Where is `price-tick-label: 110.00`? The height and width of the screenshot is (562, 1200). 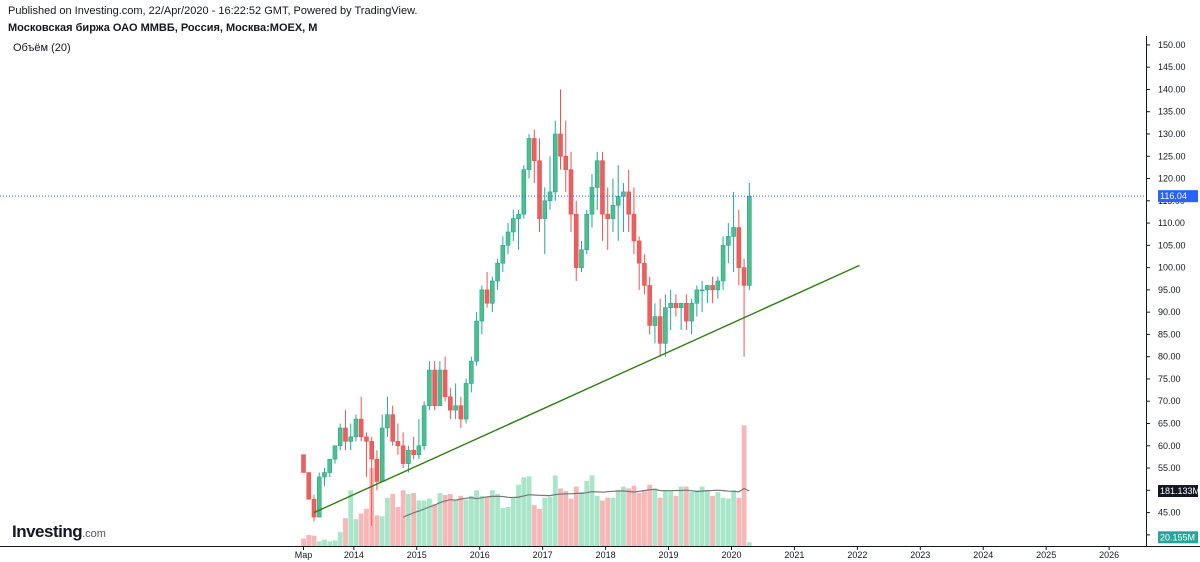
price-tick-label: 110.00 is located at coordinates (1171, 223).